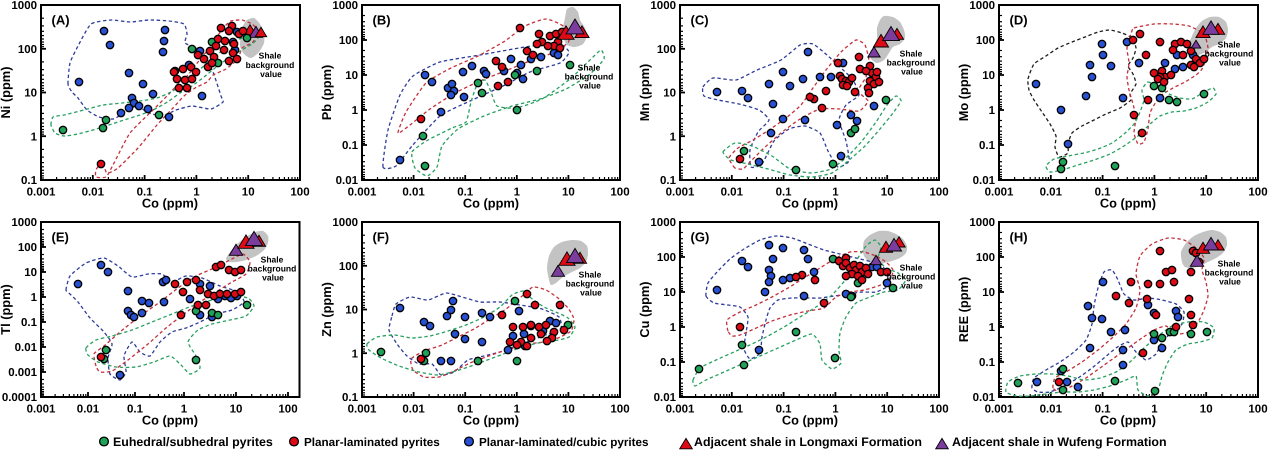 This screenshot has height=457, width=1269. What do you see at coordinates (372, 442) in the screenshot?
I see `svg-text: Planar-laminated pyrites` at bounding box center [372, 442].